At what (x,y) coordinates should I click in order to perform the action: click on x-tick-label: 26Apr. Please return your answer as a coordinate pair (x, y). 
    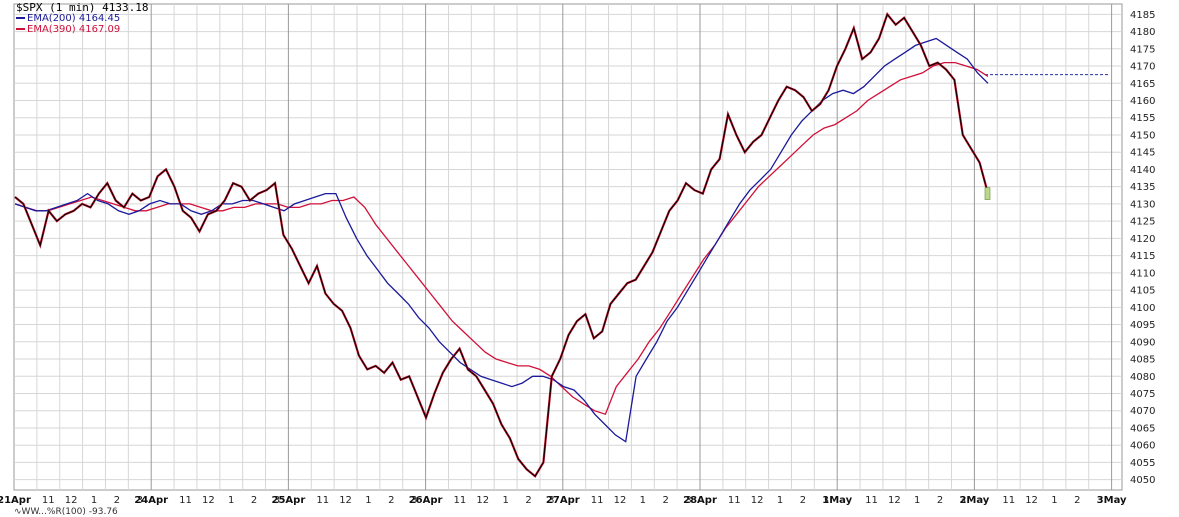
    Looking at the image, I should click on (426, 500).